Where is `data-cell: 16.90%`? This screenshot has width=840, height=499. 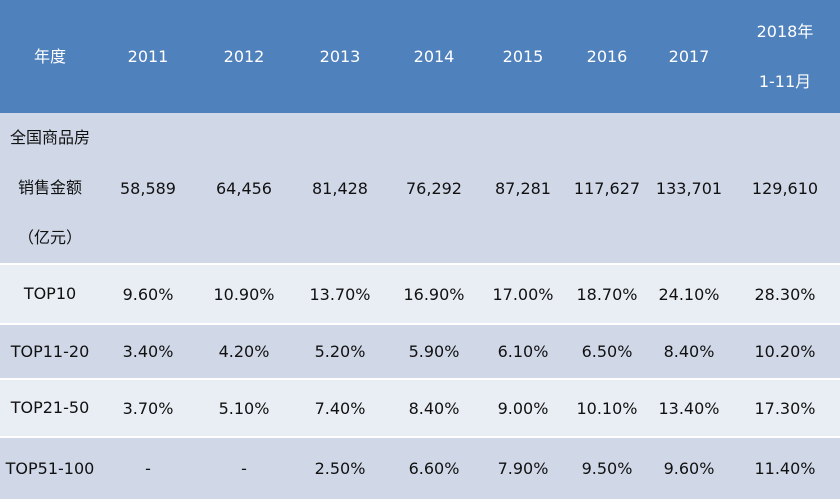 data-cell: 16.90% is located at coordinates (434, 293).